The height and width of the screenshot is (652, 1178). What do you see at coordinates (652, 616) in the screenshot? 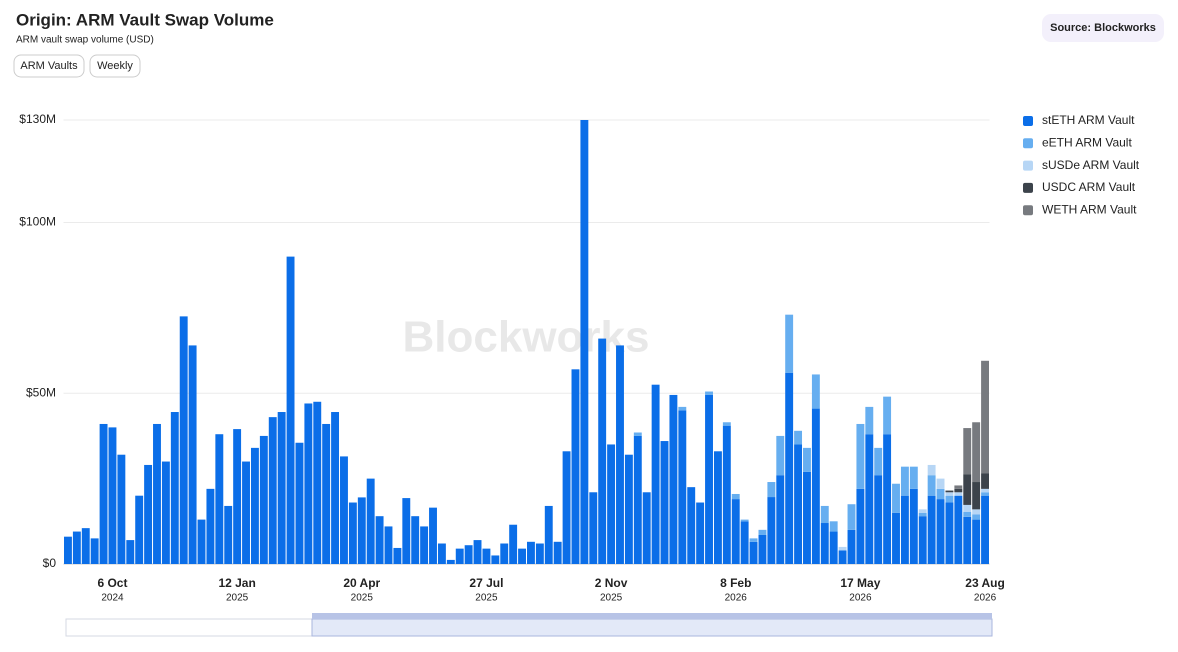
I see `navigator-handle` at bounding box center [652, 616].